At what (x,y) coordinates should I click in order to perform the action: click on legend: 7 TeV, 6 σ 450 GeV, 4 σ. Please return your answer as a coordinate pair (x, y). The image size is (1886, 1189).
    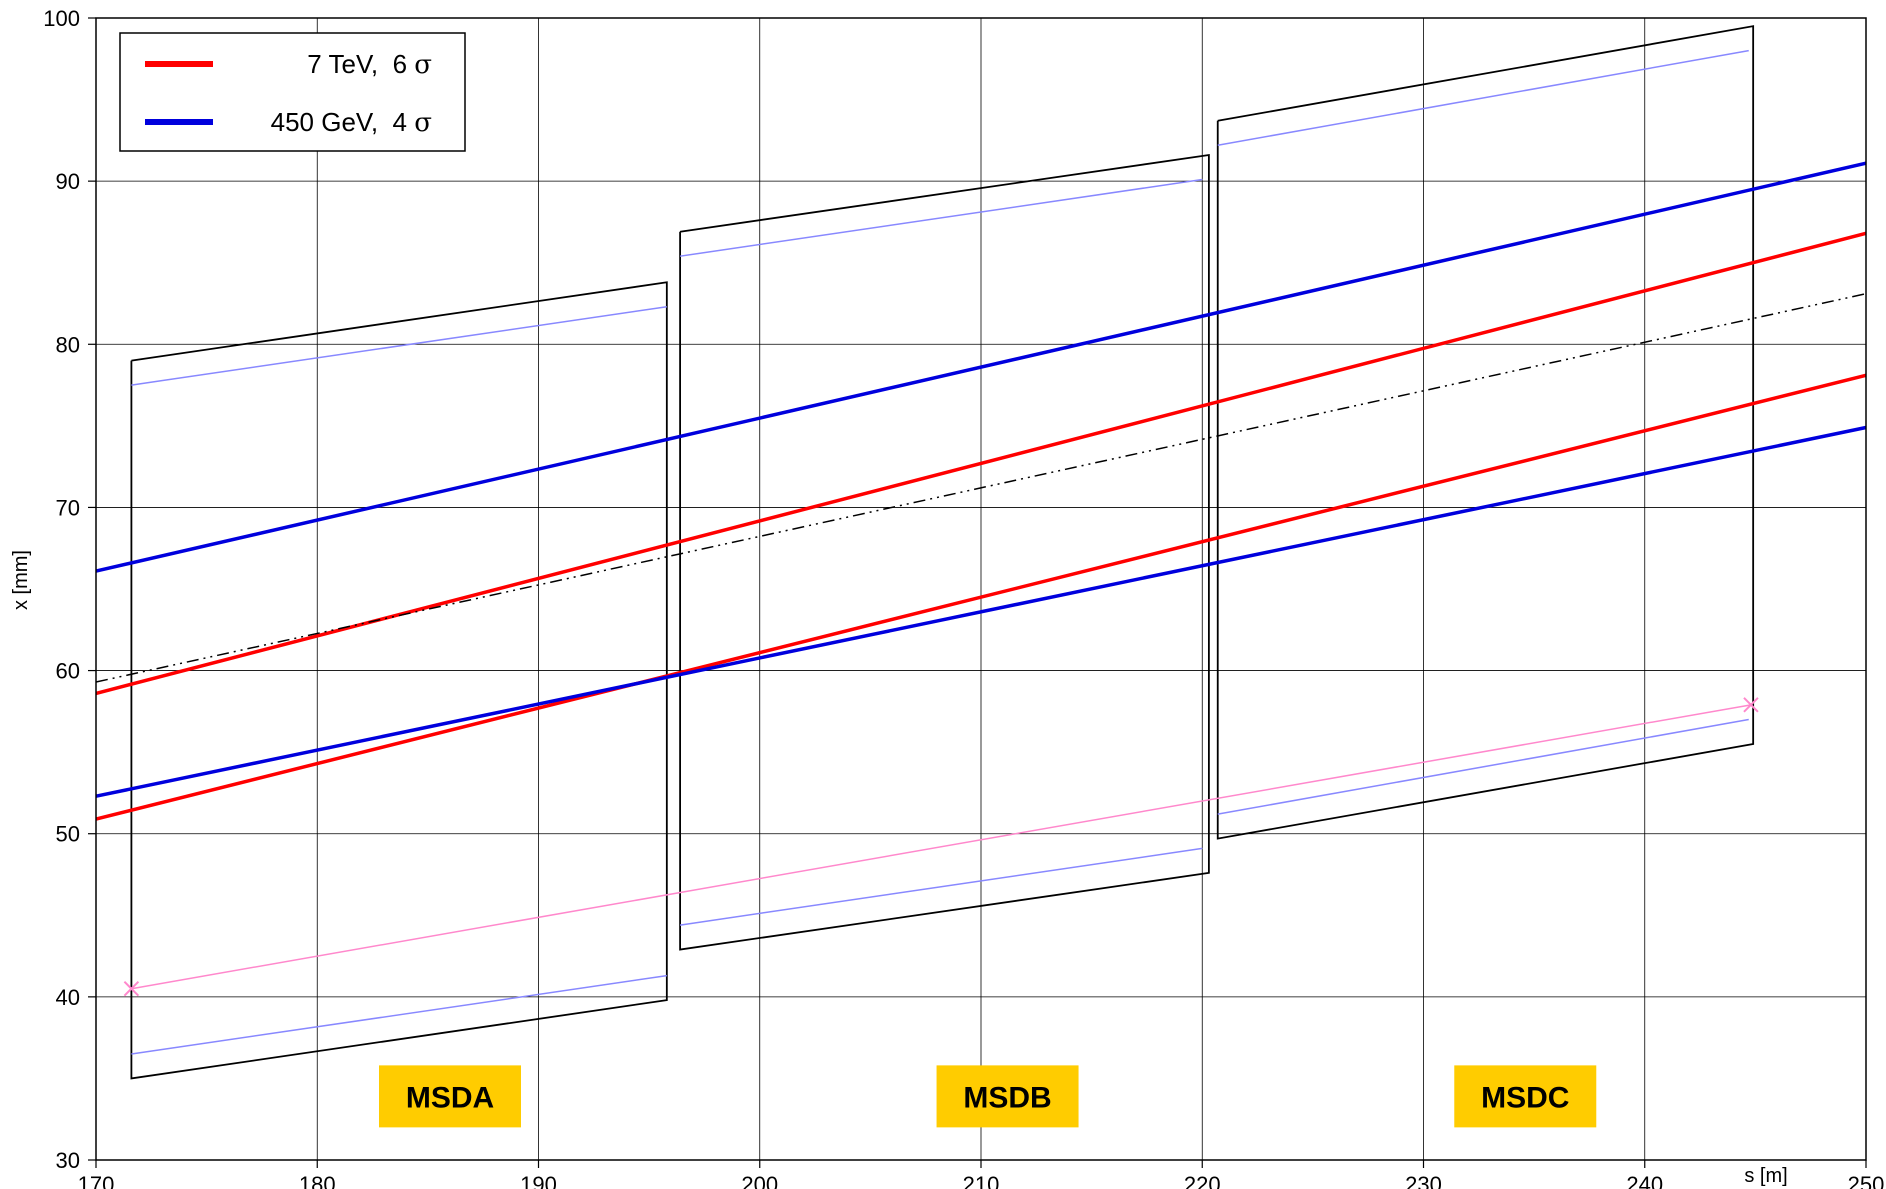
    Looking at the image, I should click on (292, 92).